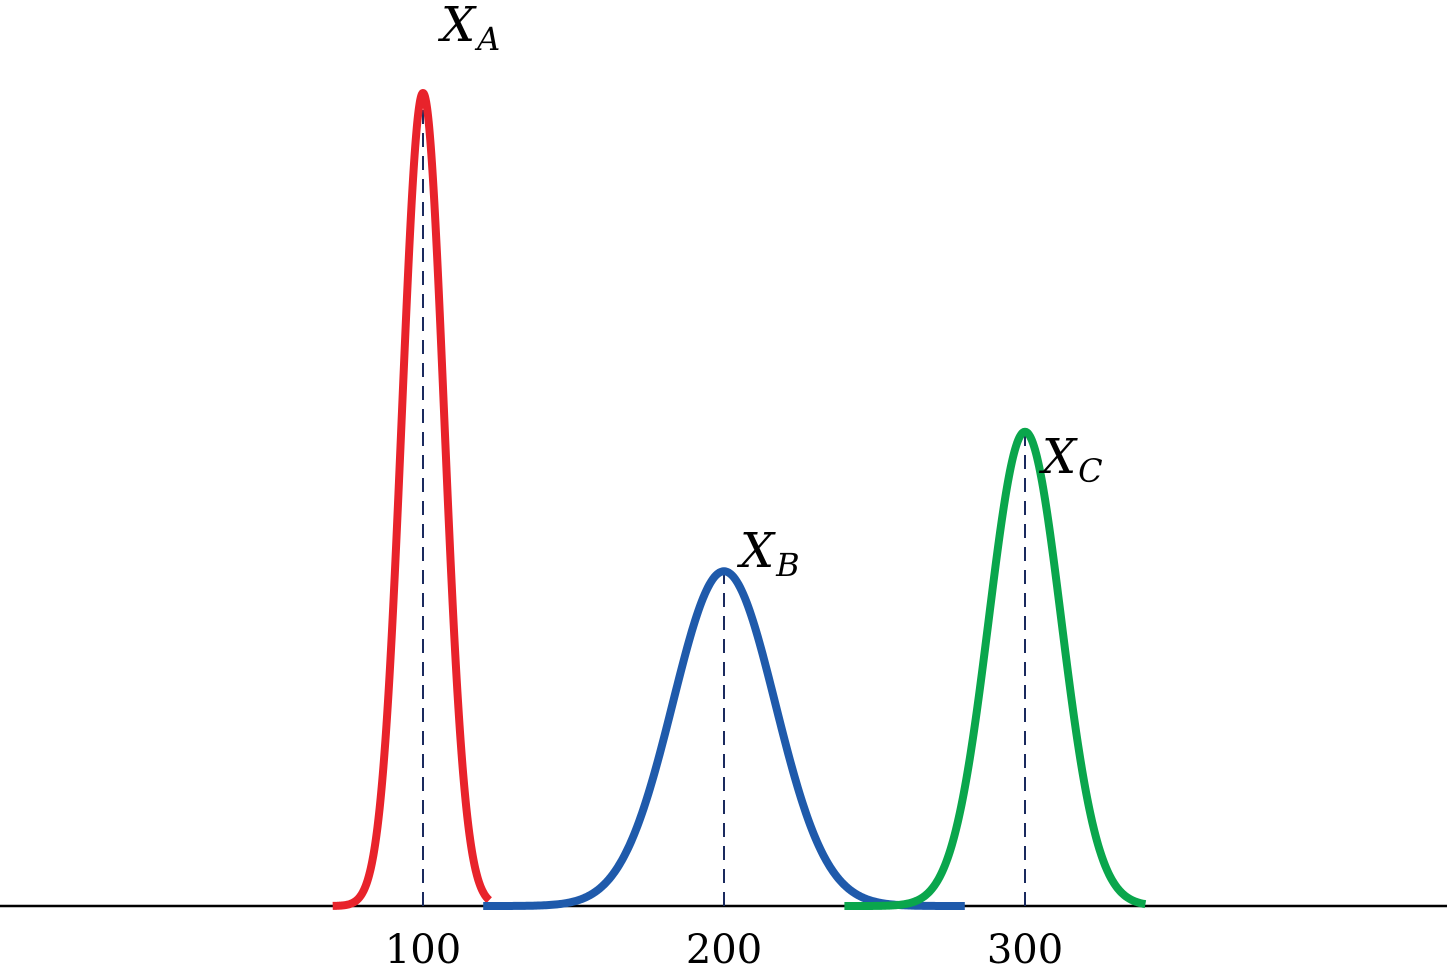  I want to click on curve-label-xa-sub: A, so click(487, 39).